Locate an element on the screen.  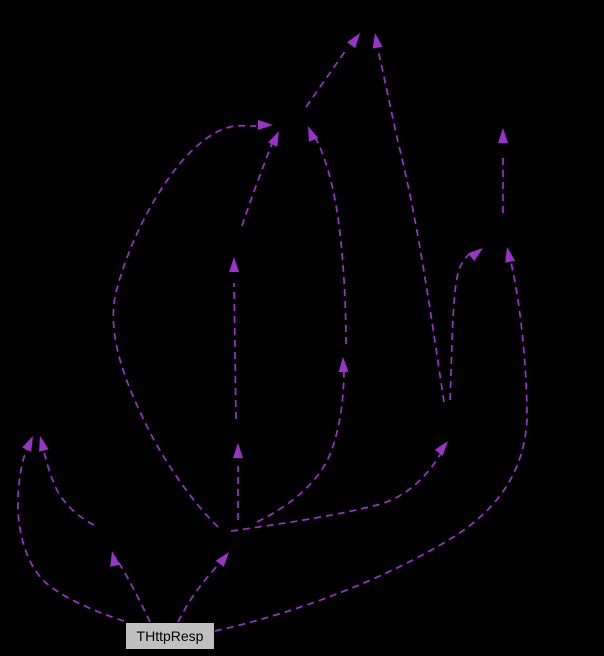
arrowhead-box-to-hub is located at coordinates (222, 559).